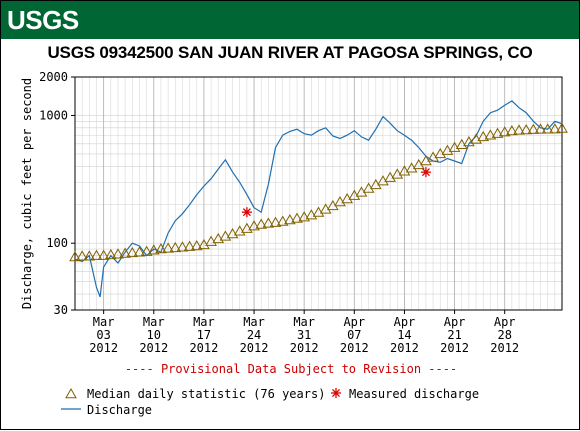  Describe the element at coordinates (204, 335) in the screenshot. I see `x-tick-label: 17` at that location.